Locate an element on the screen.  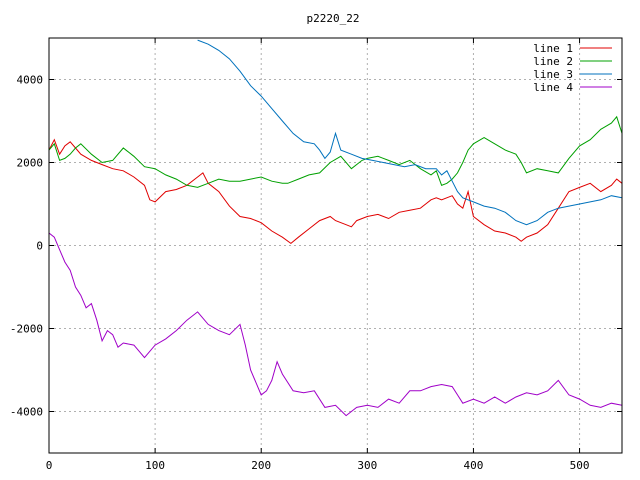
x-tick-label: 100 is located at coordinates (155, 465).